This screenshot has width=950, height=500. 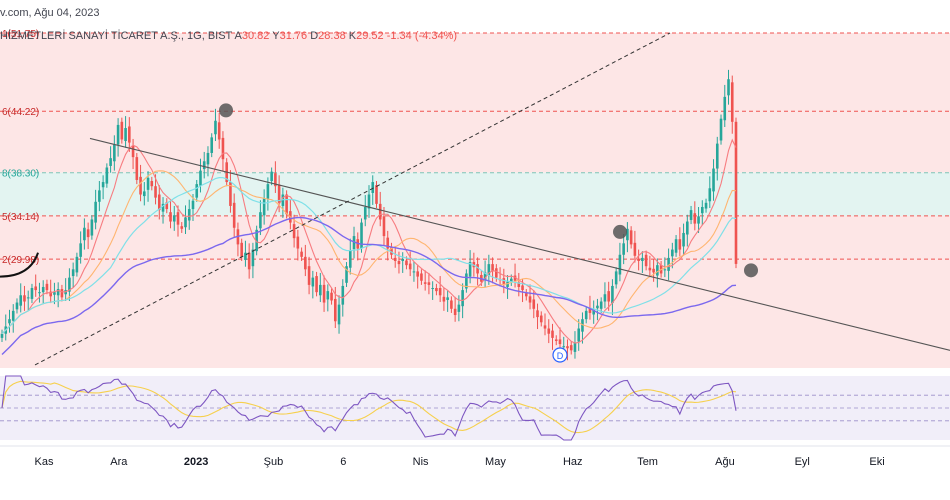 I want to click on low-value: 28.38, so click(x=332, y=36).